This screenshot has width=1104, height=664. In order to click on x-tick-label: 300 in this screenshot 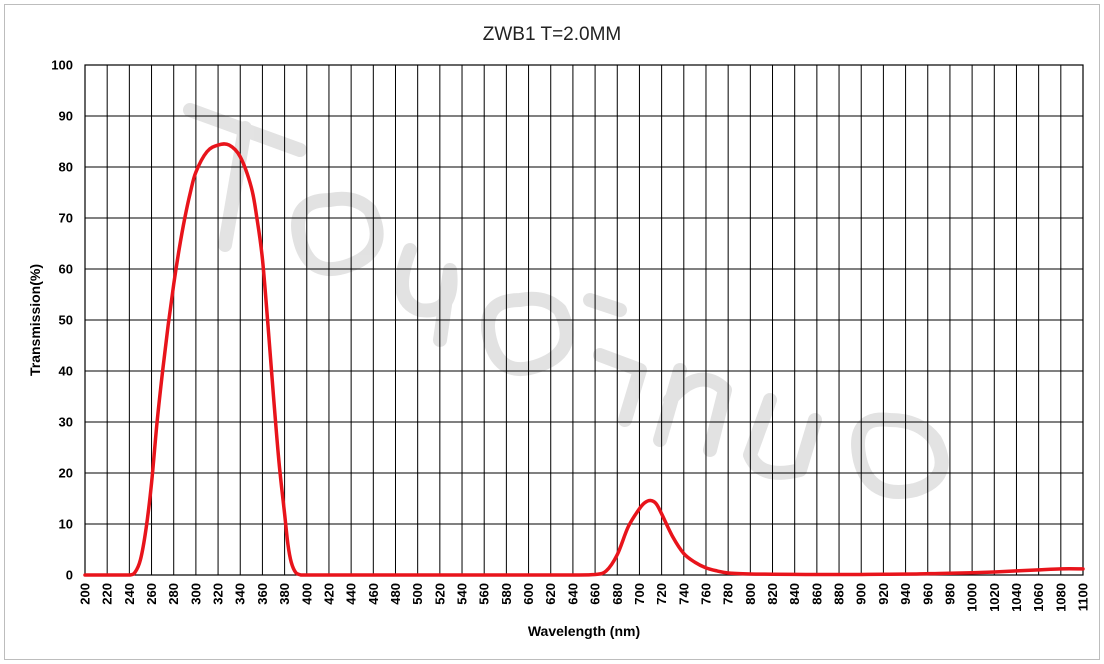, I will do `click(195, 594)`.